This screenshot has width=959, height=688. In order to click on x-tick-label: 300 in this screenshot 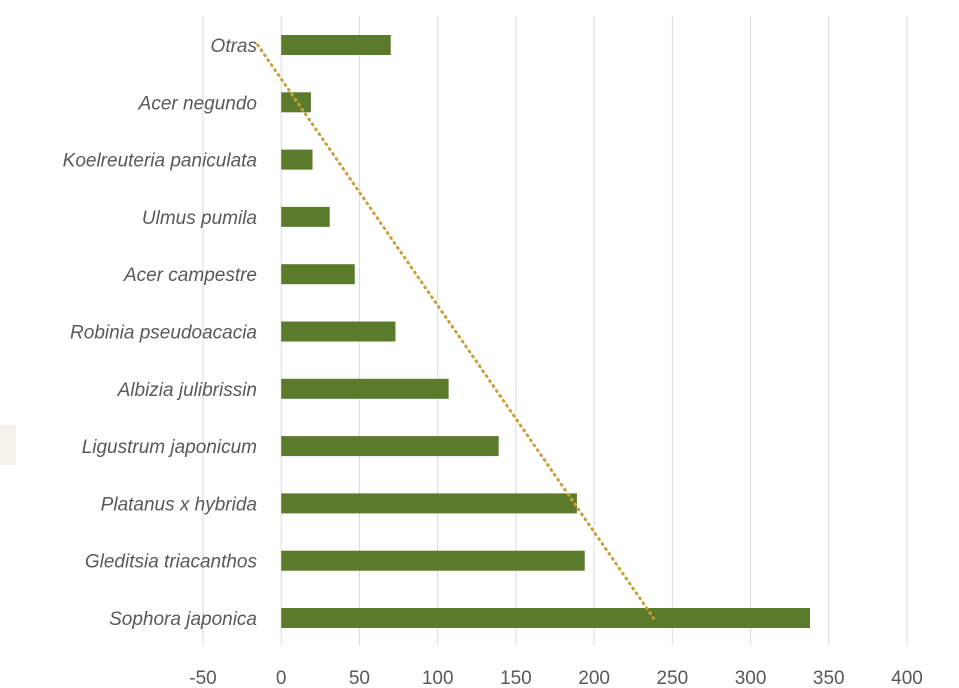, I will do `click(751, 678)`.